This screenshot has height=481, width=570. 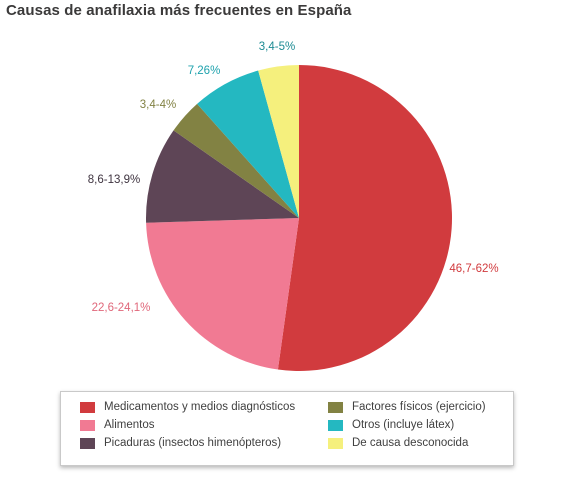 I want to click on legend-item-picaduras: Picaduras (insectos himenópteros), so click(x=180, y=443).